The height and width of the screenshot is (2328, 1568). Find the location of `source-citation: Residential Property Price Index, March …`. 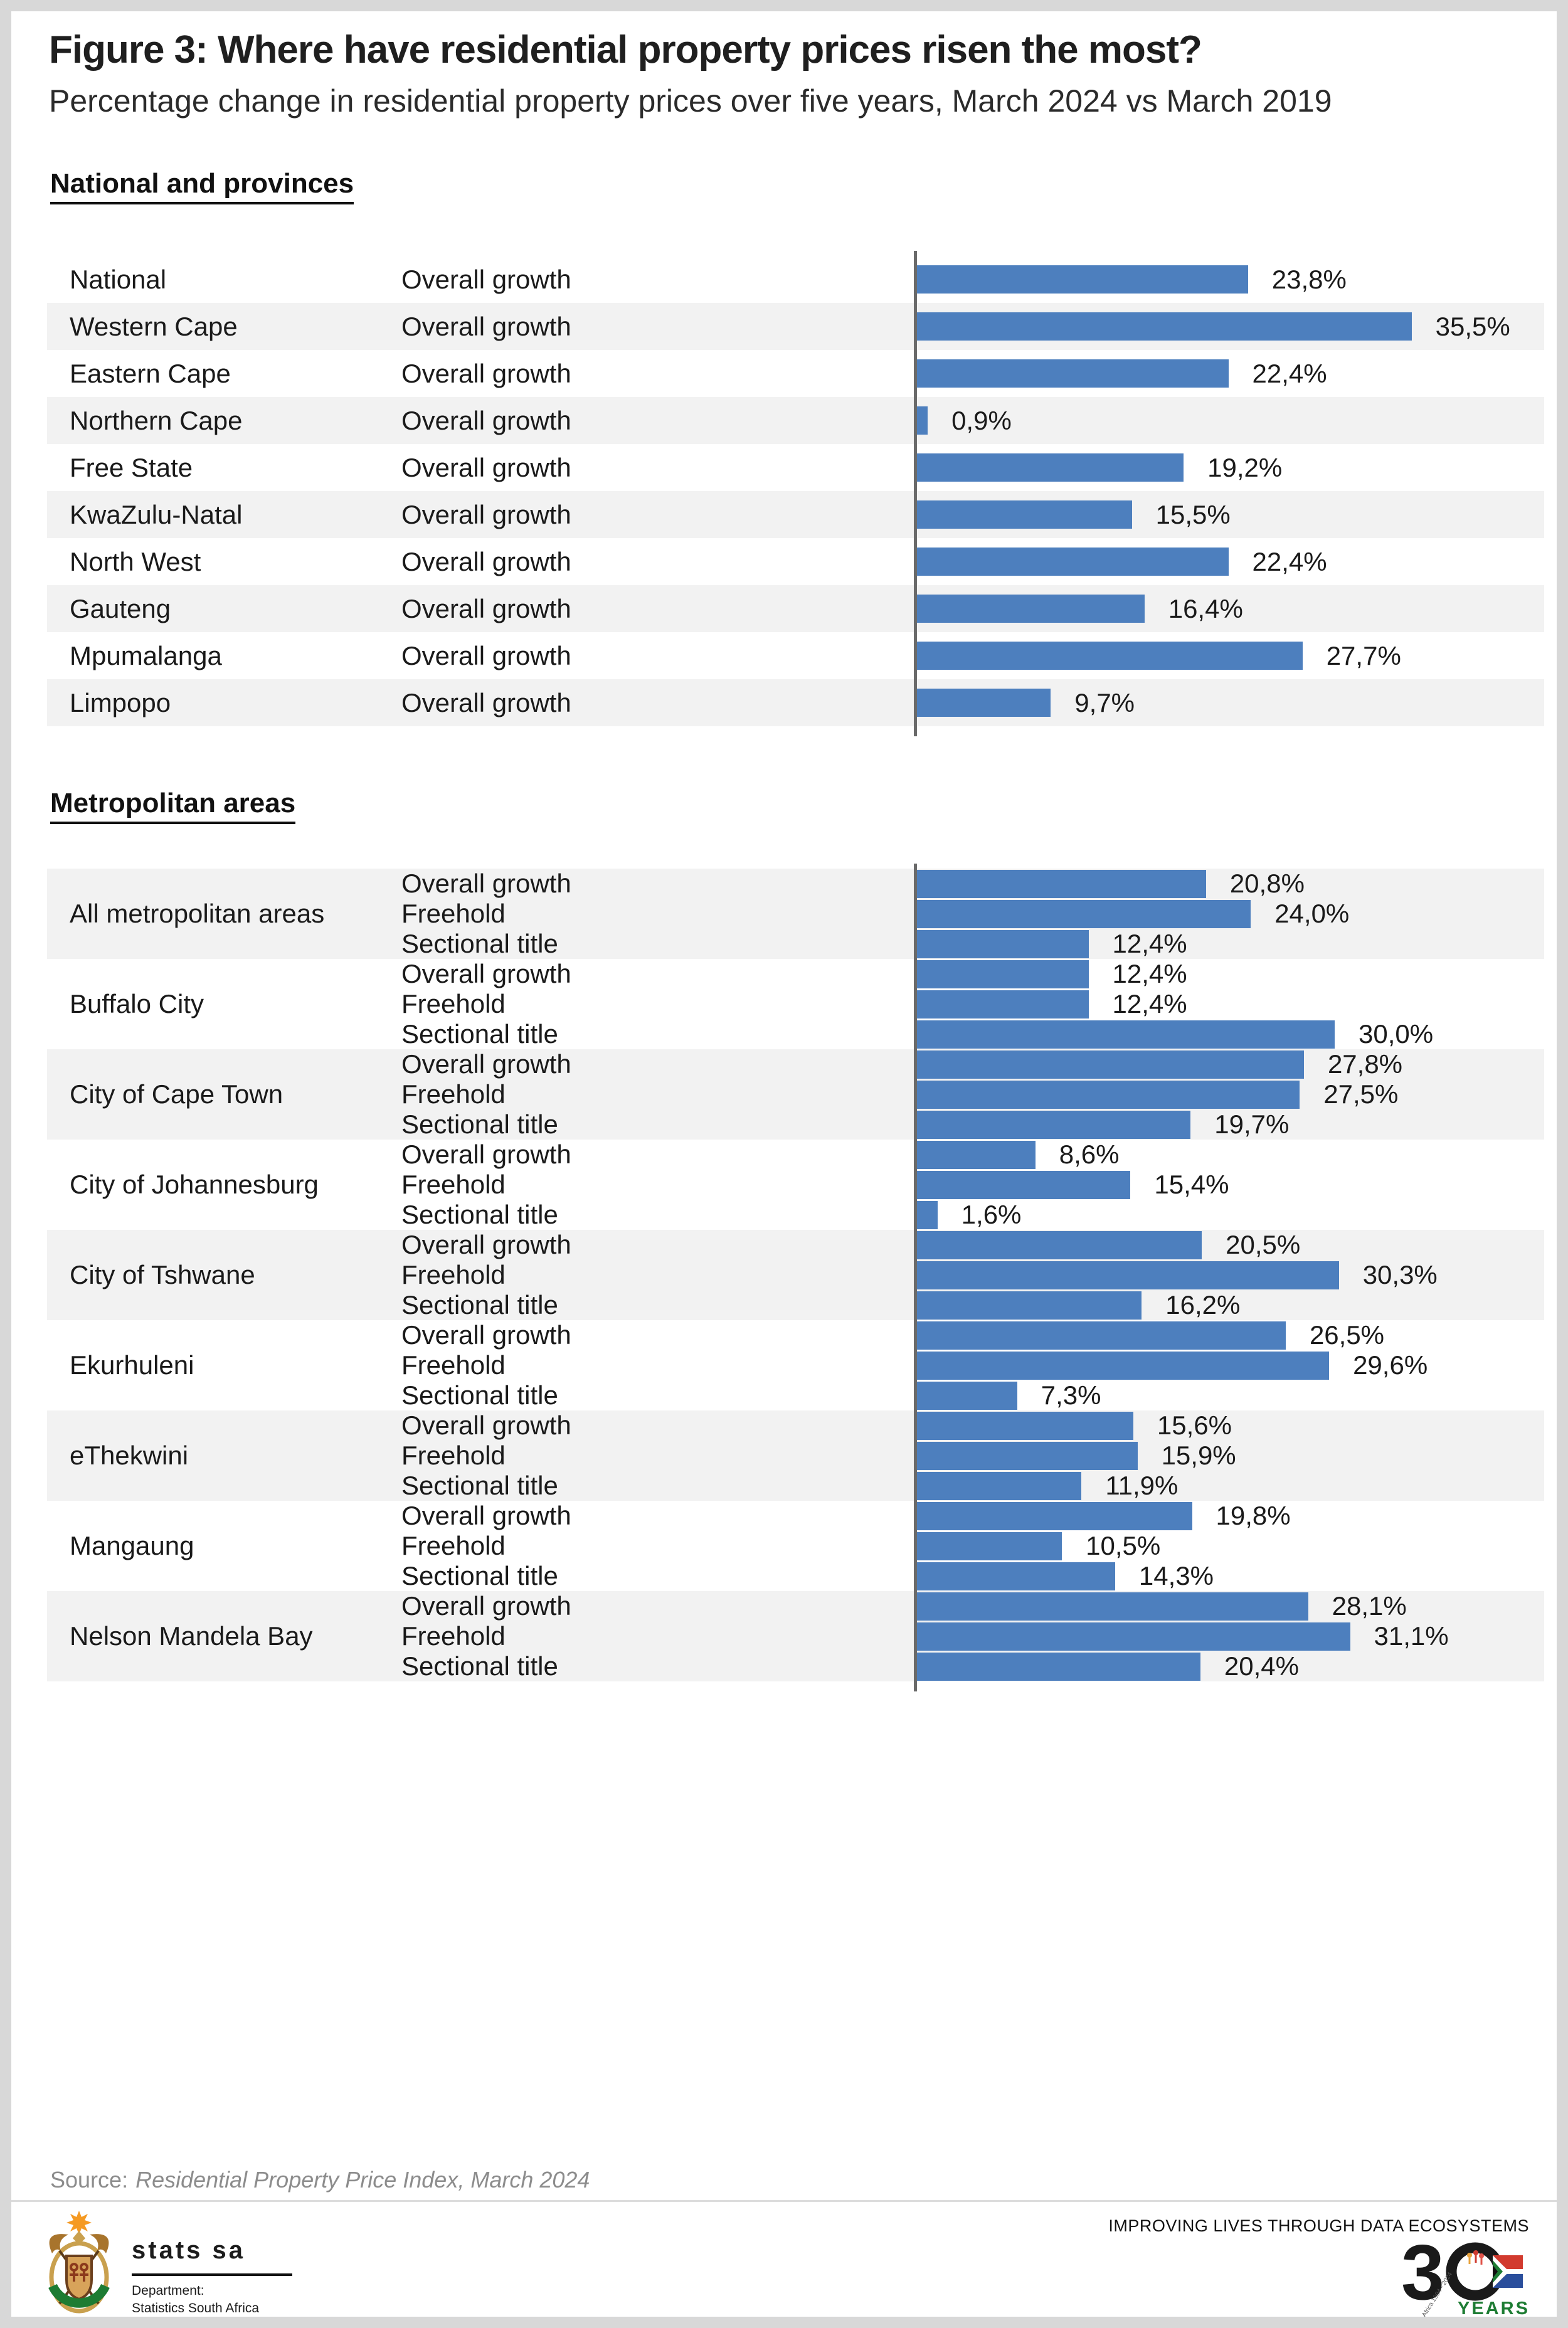

source-citation: Residential Property Price Index, March … is located at coordinates (363, 2180).